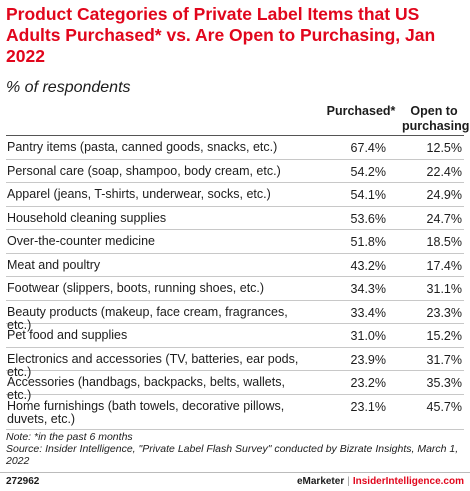 Image resolution: width=470 pixels, height=491 pixels. Describe the element at coordinates (235, 336) in the screenshot. I see `table-row: Pet food and supplies 31.0% 15.2%` at that location.